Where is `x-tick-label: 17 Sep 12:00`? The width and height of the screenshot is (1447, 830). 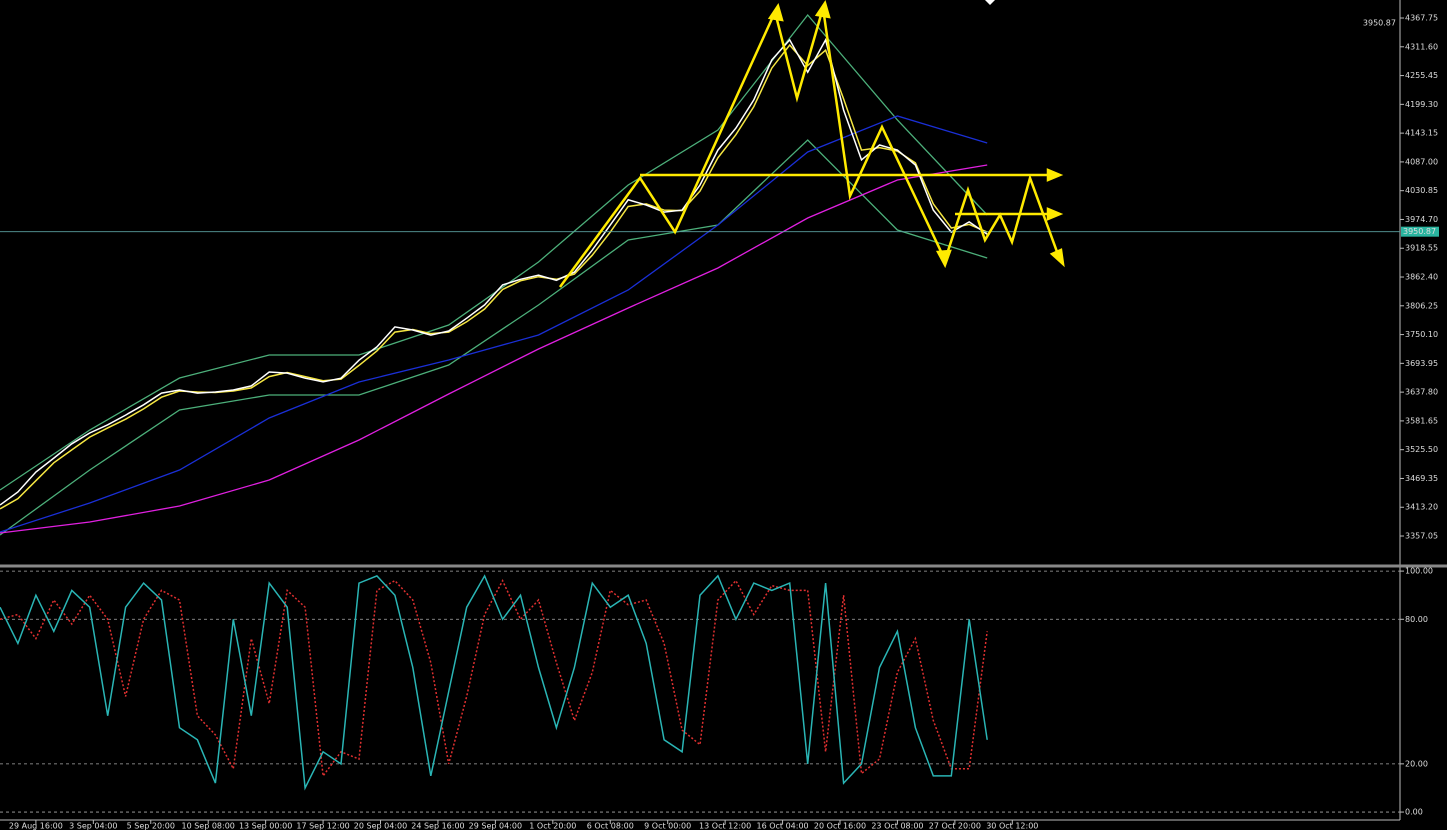 x-tick-label: 17 Sep 12:00 is located at coordinates (322, 826).